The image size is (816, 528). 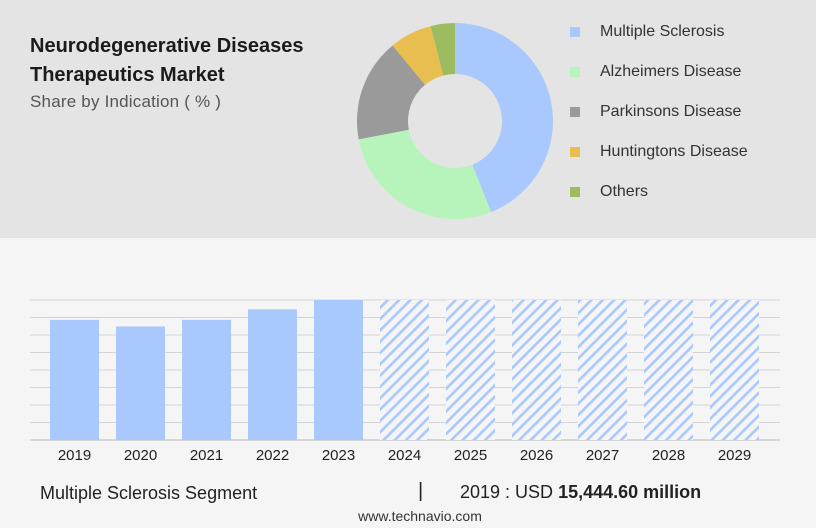 What do you see at coordinates (668, 370) in the screenshot?
I see `bar-2028` at bounding box center [668, 370].